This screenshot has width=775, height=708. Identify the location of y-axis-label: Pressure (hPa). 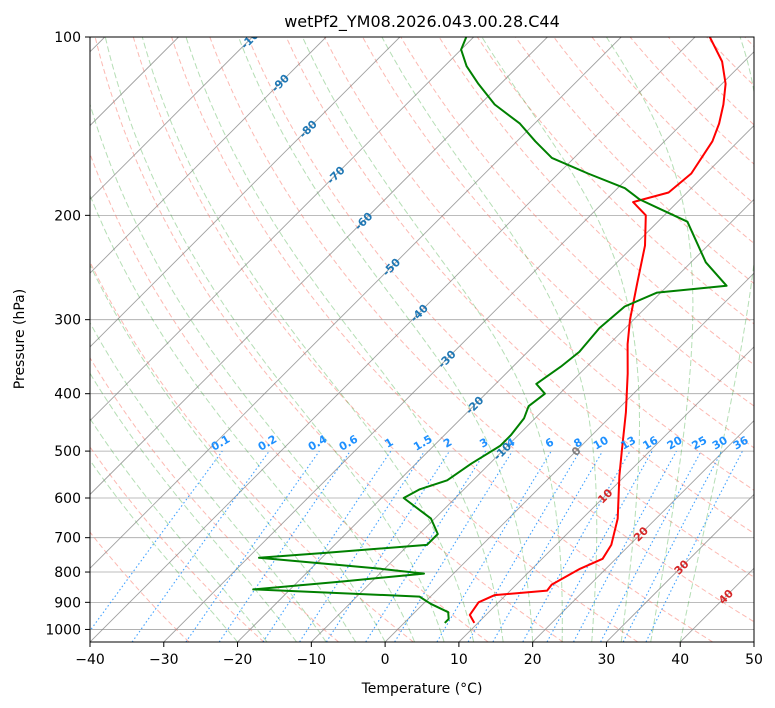
(20, 339).